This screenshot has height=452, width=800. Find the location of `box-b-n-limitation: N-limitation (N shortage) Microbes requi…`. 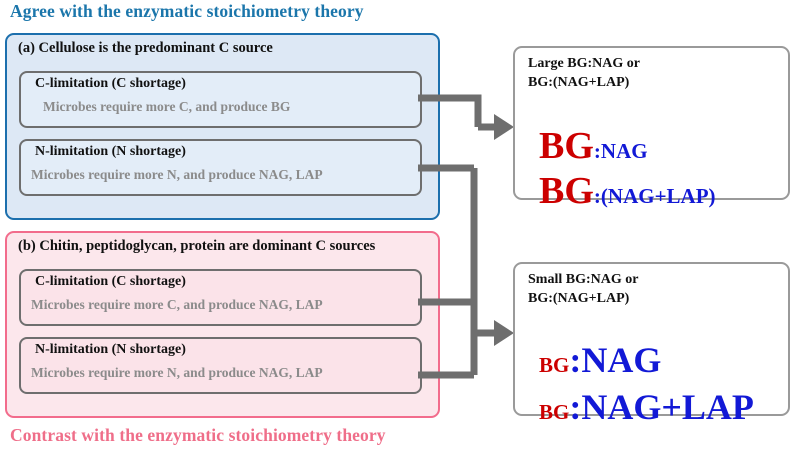

box-b-n-limitation: N-limitation (N shortage) Microbes requi… is located at coordinates (220, 365).